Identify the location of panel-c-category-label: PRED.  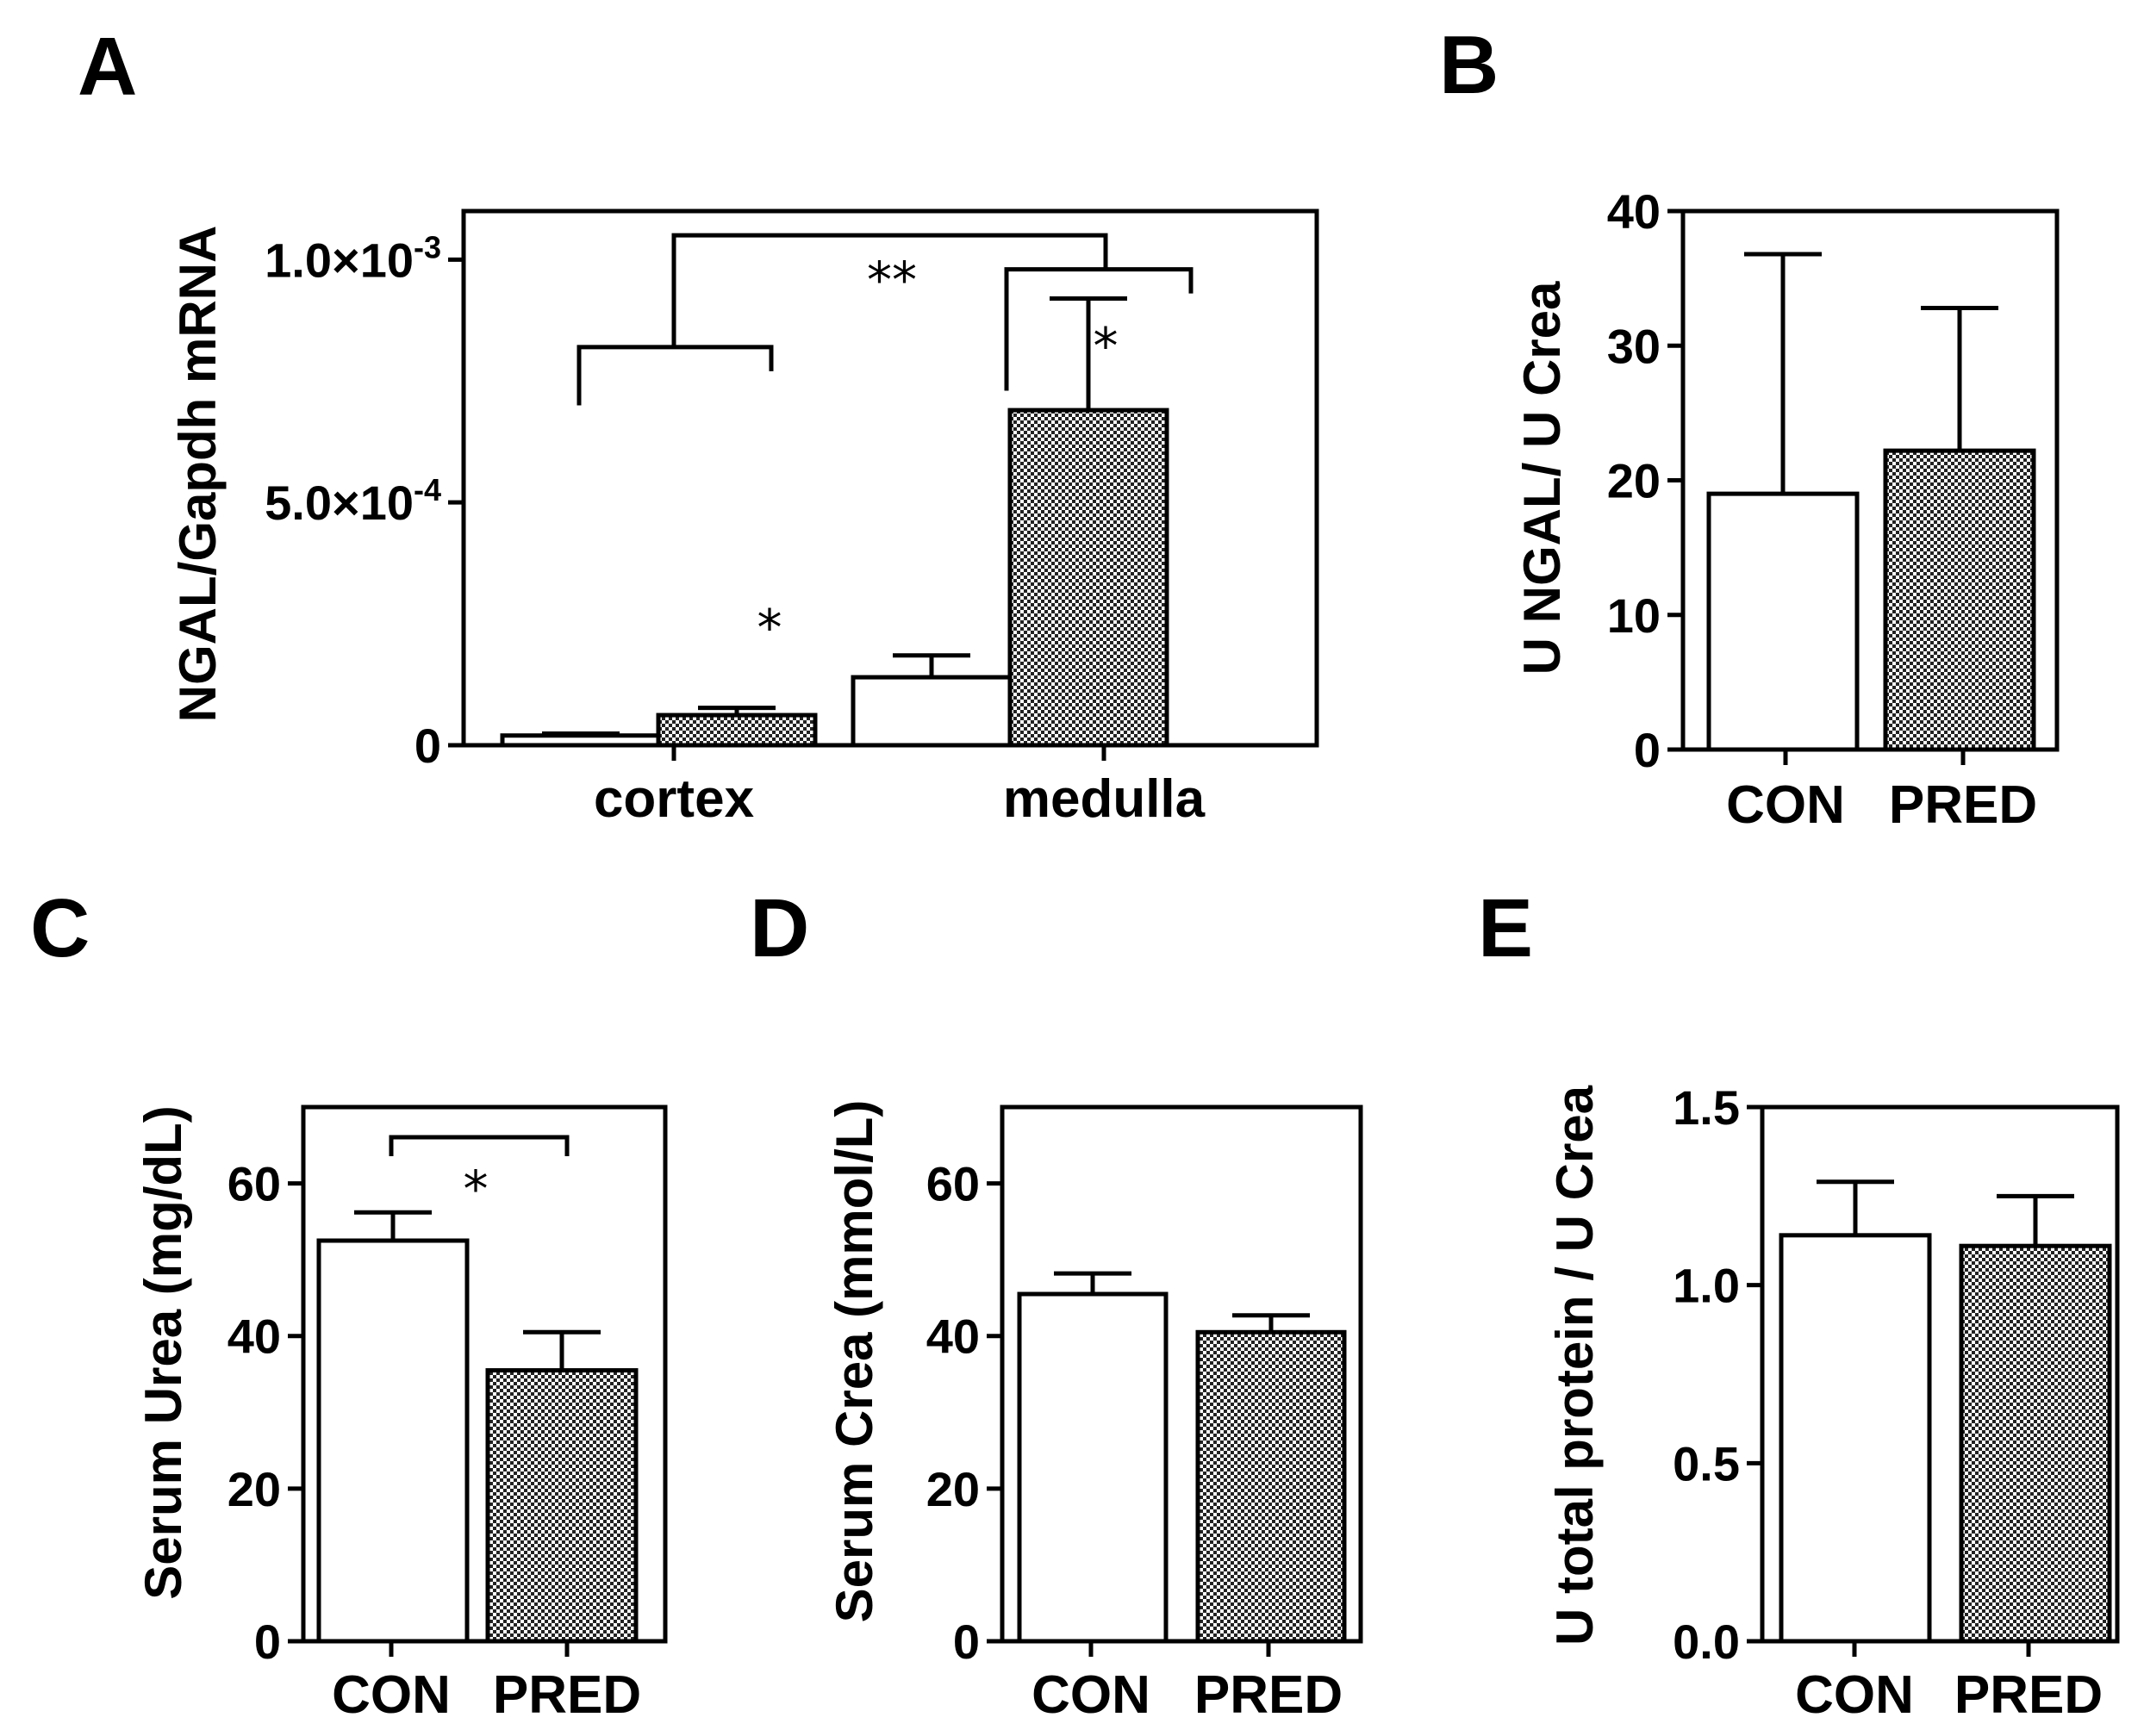
(567, 1695).